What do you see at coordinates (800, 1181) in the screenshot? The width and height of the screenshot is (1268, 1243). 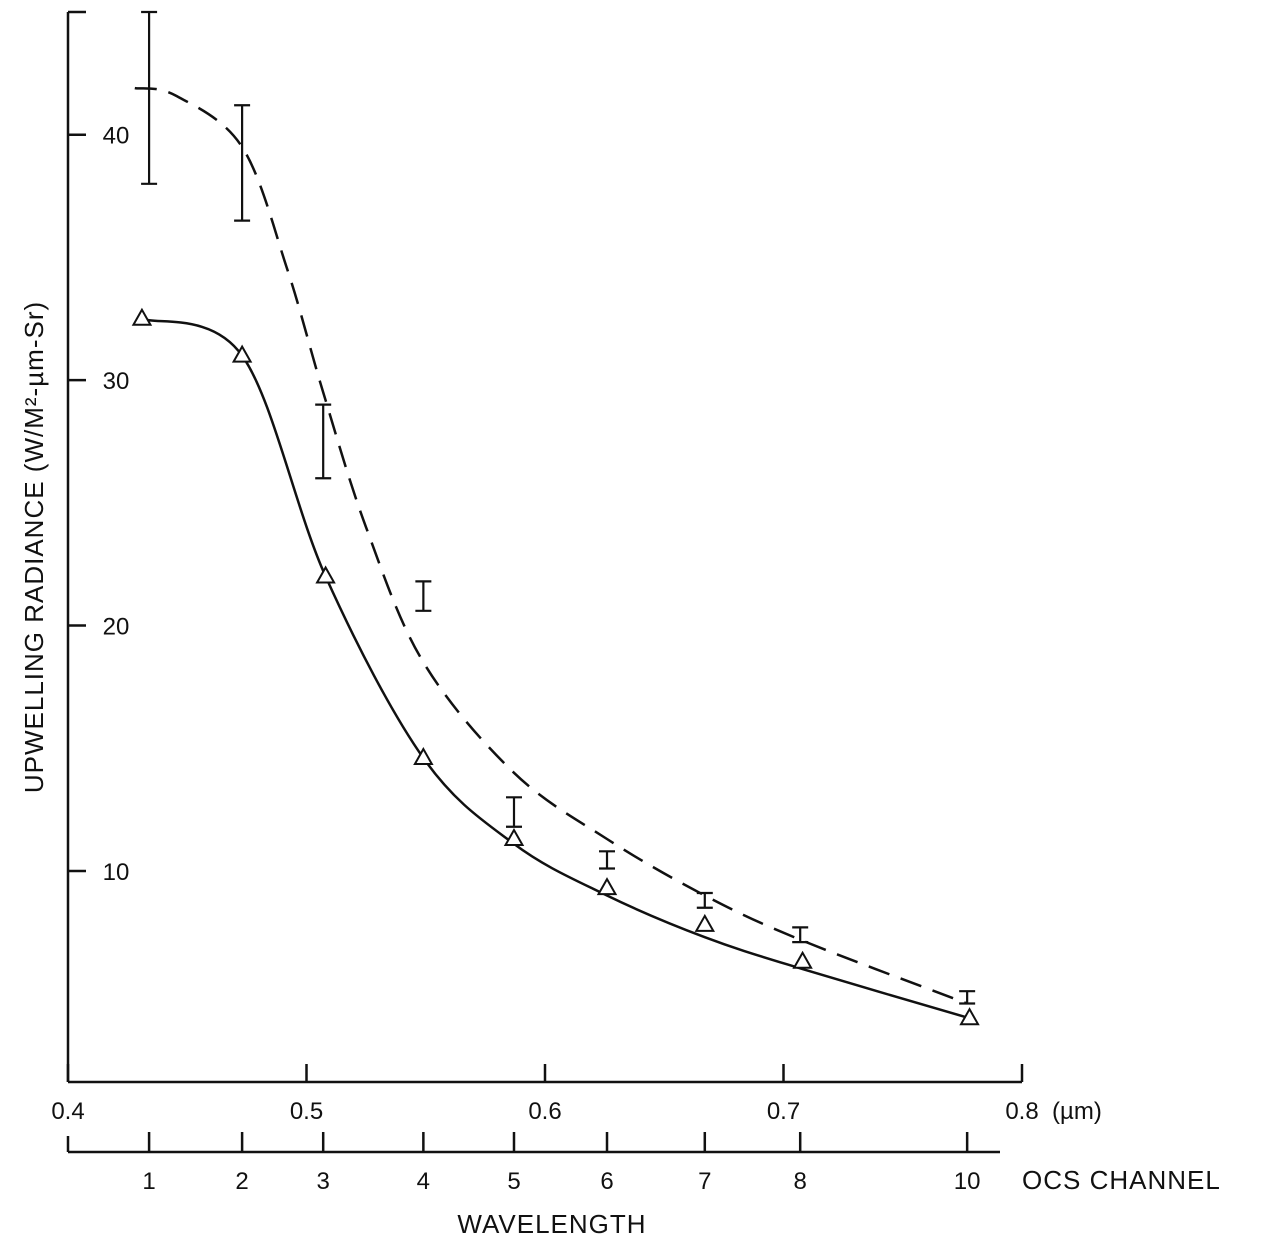 I see `channel-tick-label: 8` at bounding box center [800, 1181].